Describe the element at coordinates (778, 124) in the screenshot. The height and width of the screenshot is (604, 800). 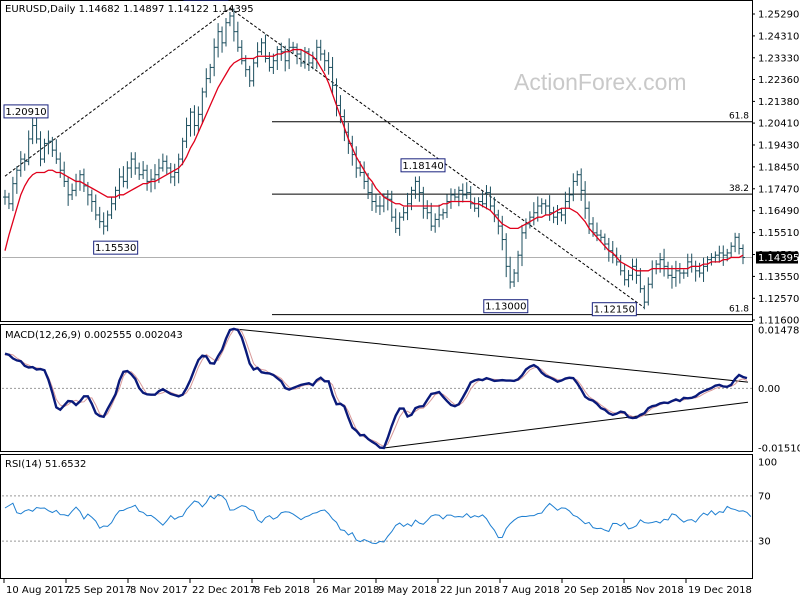
I see `price-ytick-label: 1.20410` at that location.